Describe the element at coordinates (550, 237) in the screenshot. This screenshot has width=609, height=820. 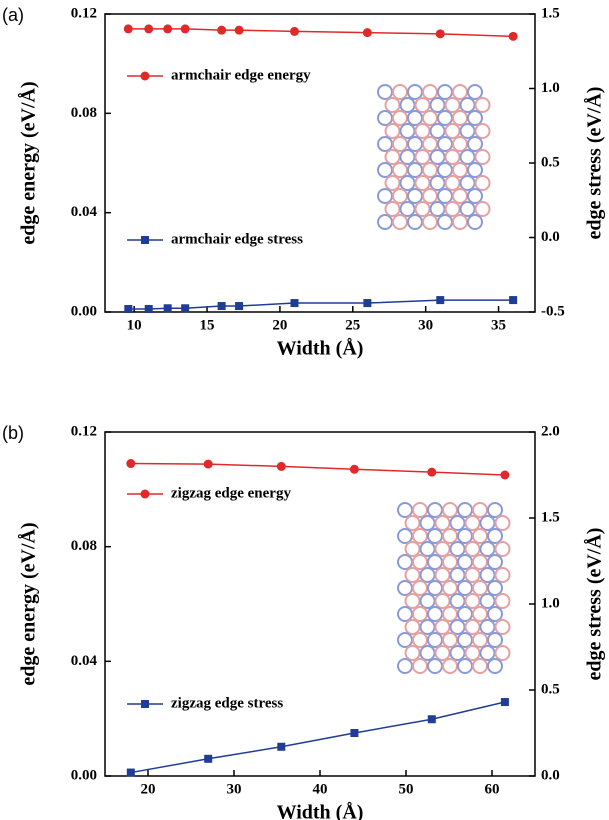
I see `y2-tick-label: 0.0` at that location.